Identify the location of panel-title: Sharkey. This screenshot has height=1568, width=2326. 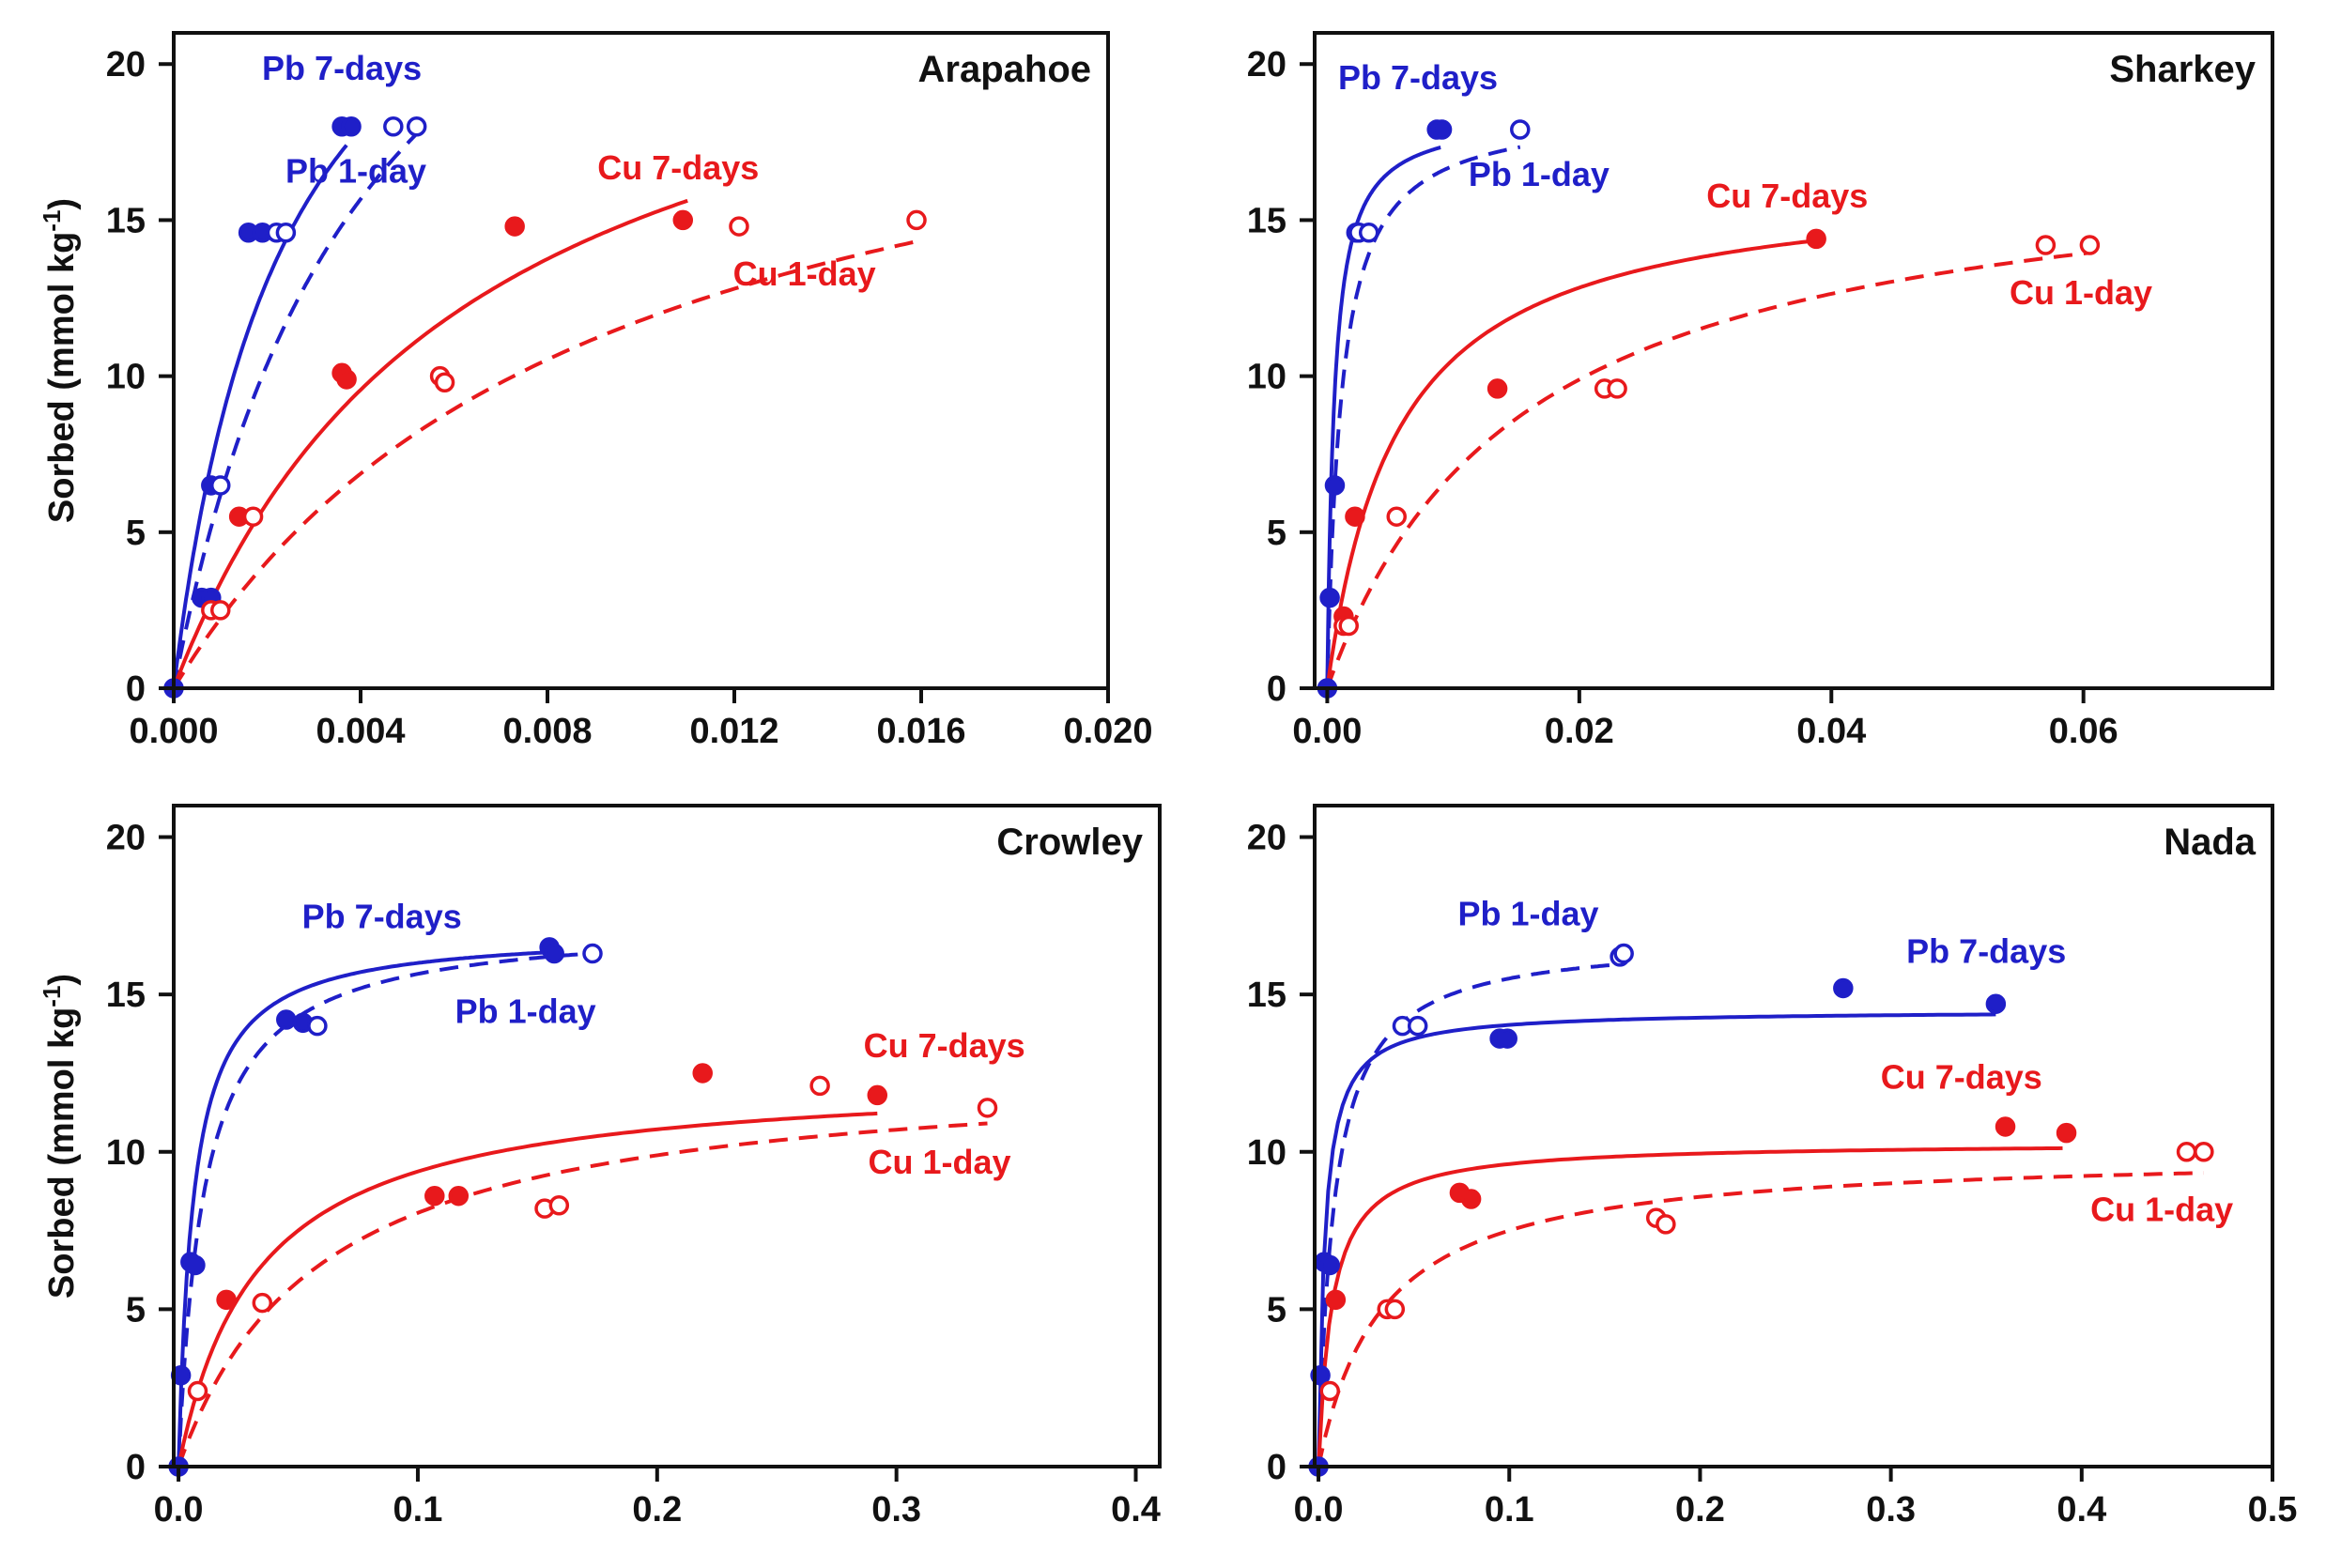
(2182, 69).